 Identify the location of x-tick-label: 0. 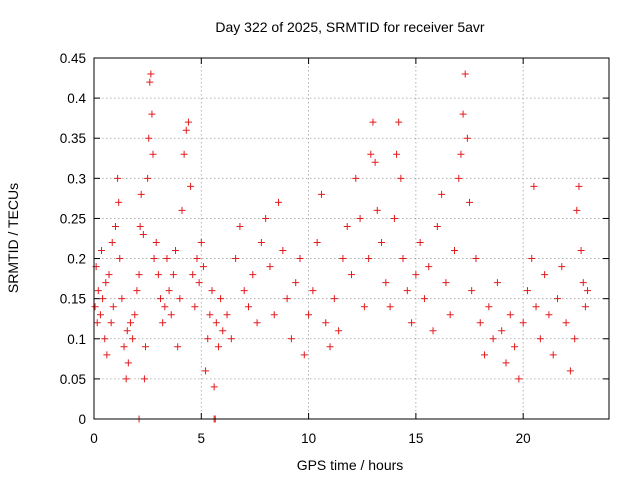
(94, 438).